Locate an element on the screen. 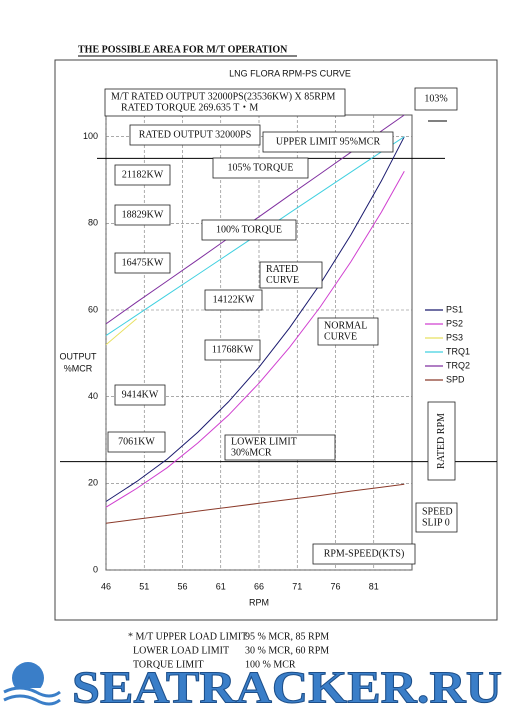 This screenshot has height=718, width=507. chart-title: LNG FLORA RPM-PS CURVE is located at coordinates (290, 73).